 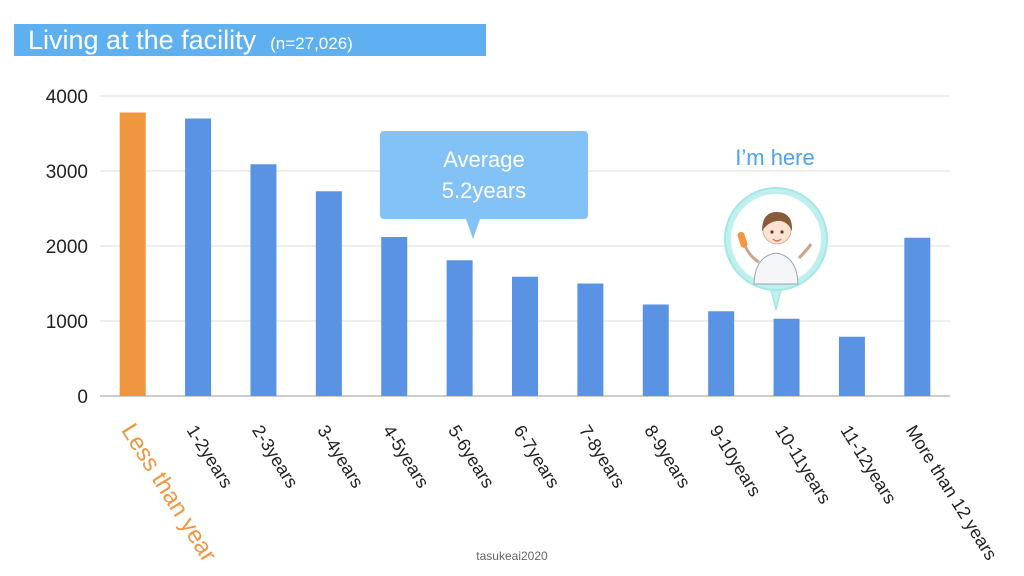 What do you see at coordinates (67, 247) in the screenshot?
I see `y-tick-label: 2000` at bounding box center [67, 247].